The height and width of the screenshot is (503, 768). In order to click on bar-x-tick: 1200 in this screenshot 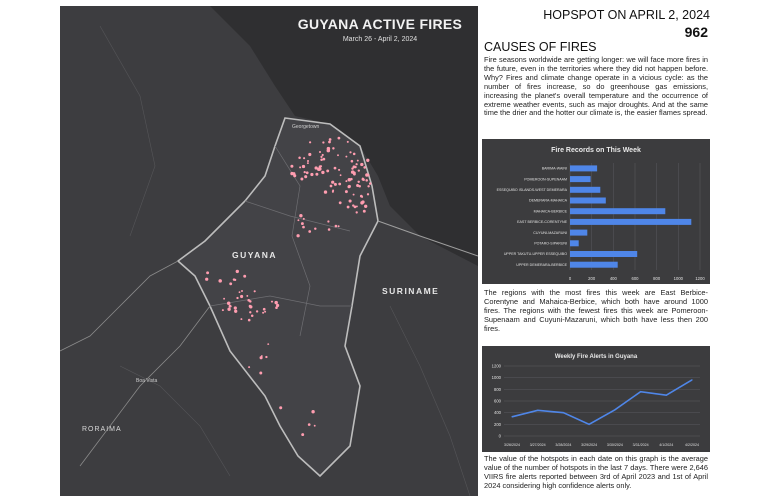, I will do `click(700, 278)`.